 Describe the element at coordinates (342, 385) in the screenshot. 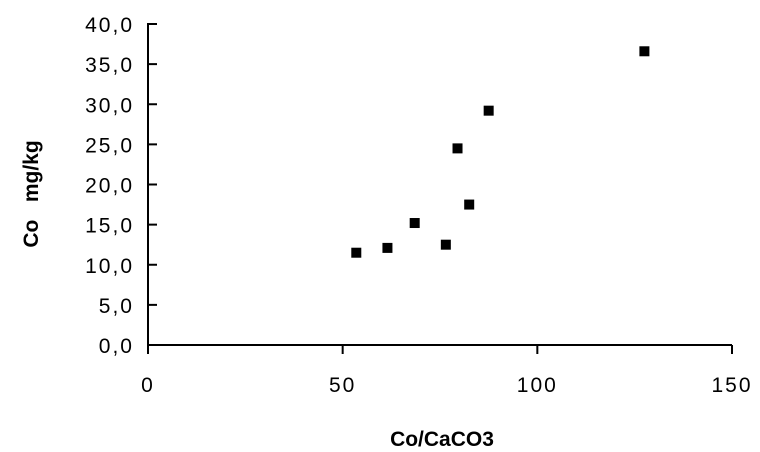

I see `x-tick-label: 50` at that location.